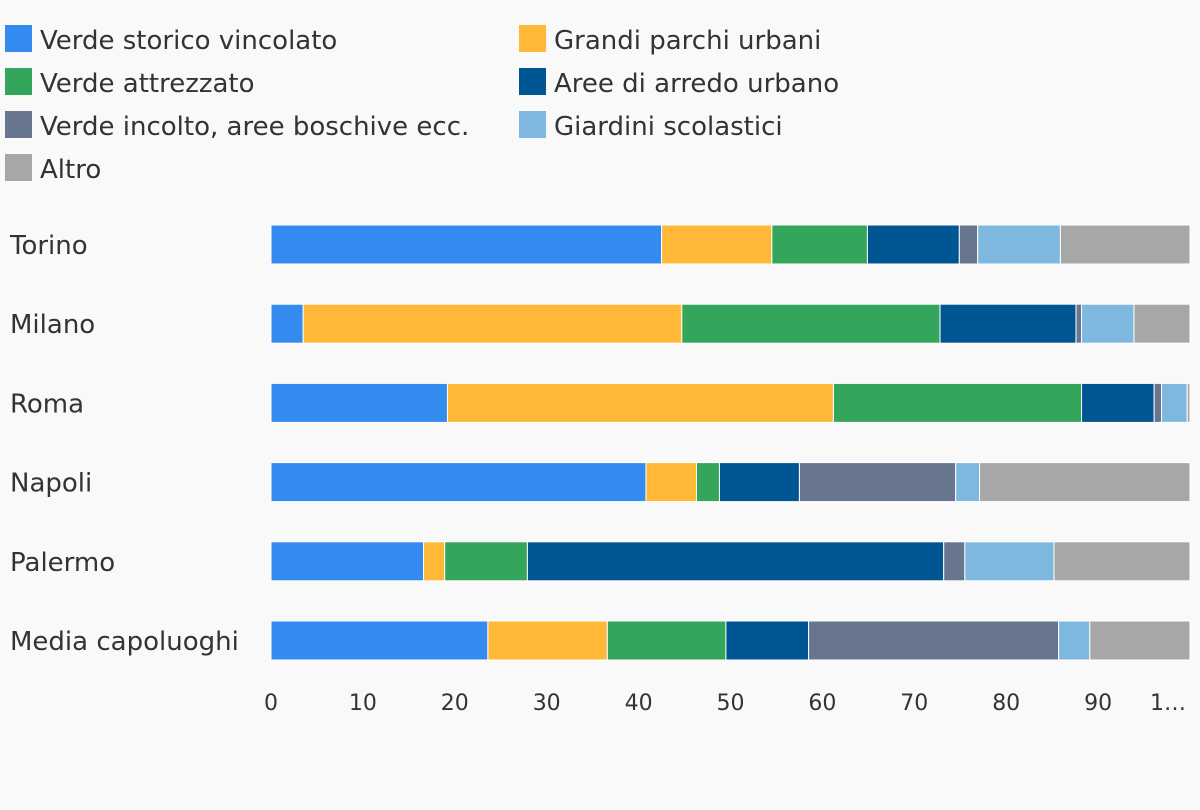  What do you see at coordinates (271, 703) in the screenshot?
I see `x-tick-label: 0` at bounding box center [271, 703].